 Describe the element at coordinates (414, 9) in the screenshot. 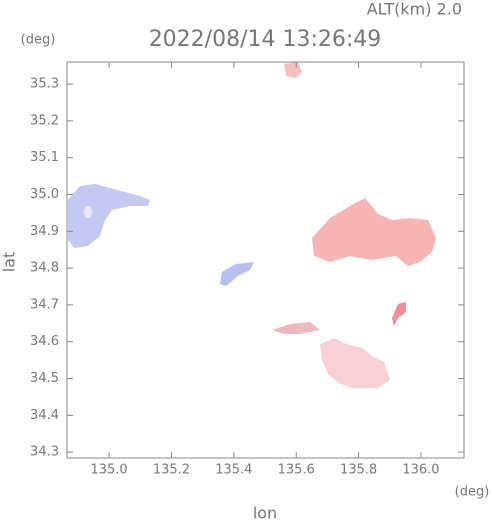

I see `subtitle: ALT(km) 2.0` at that location.